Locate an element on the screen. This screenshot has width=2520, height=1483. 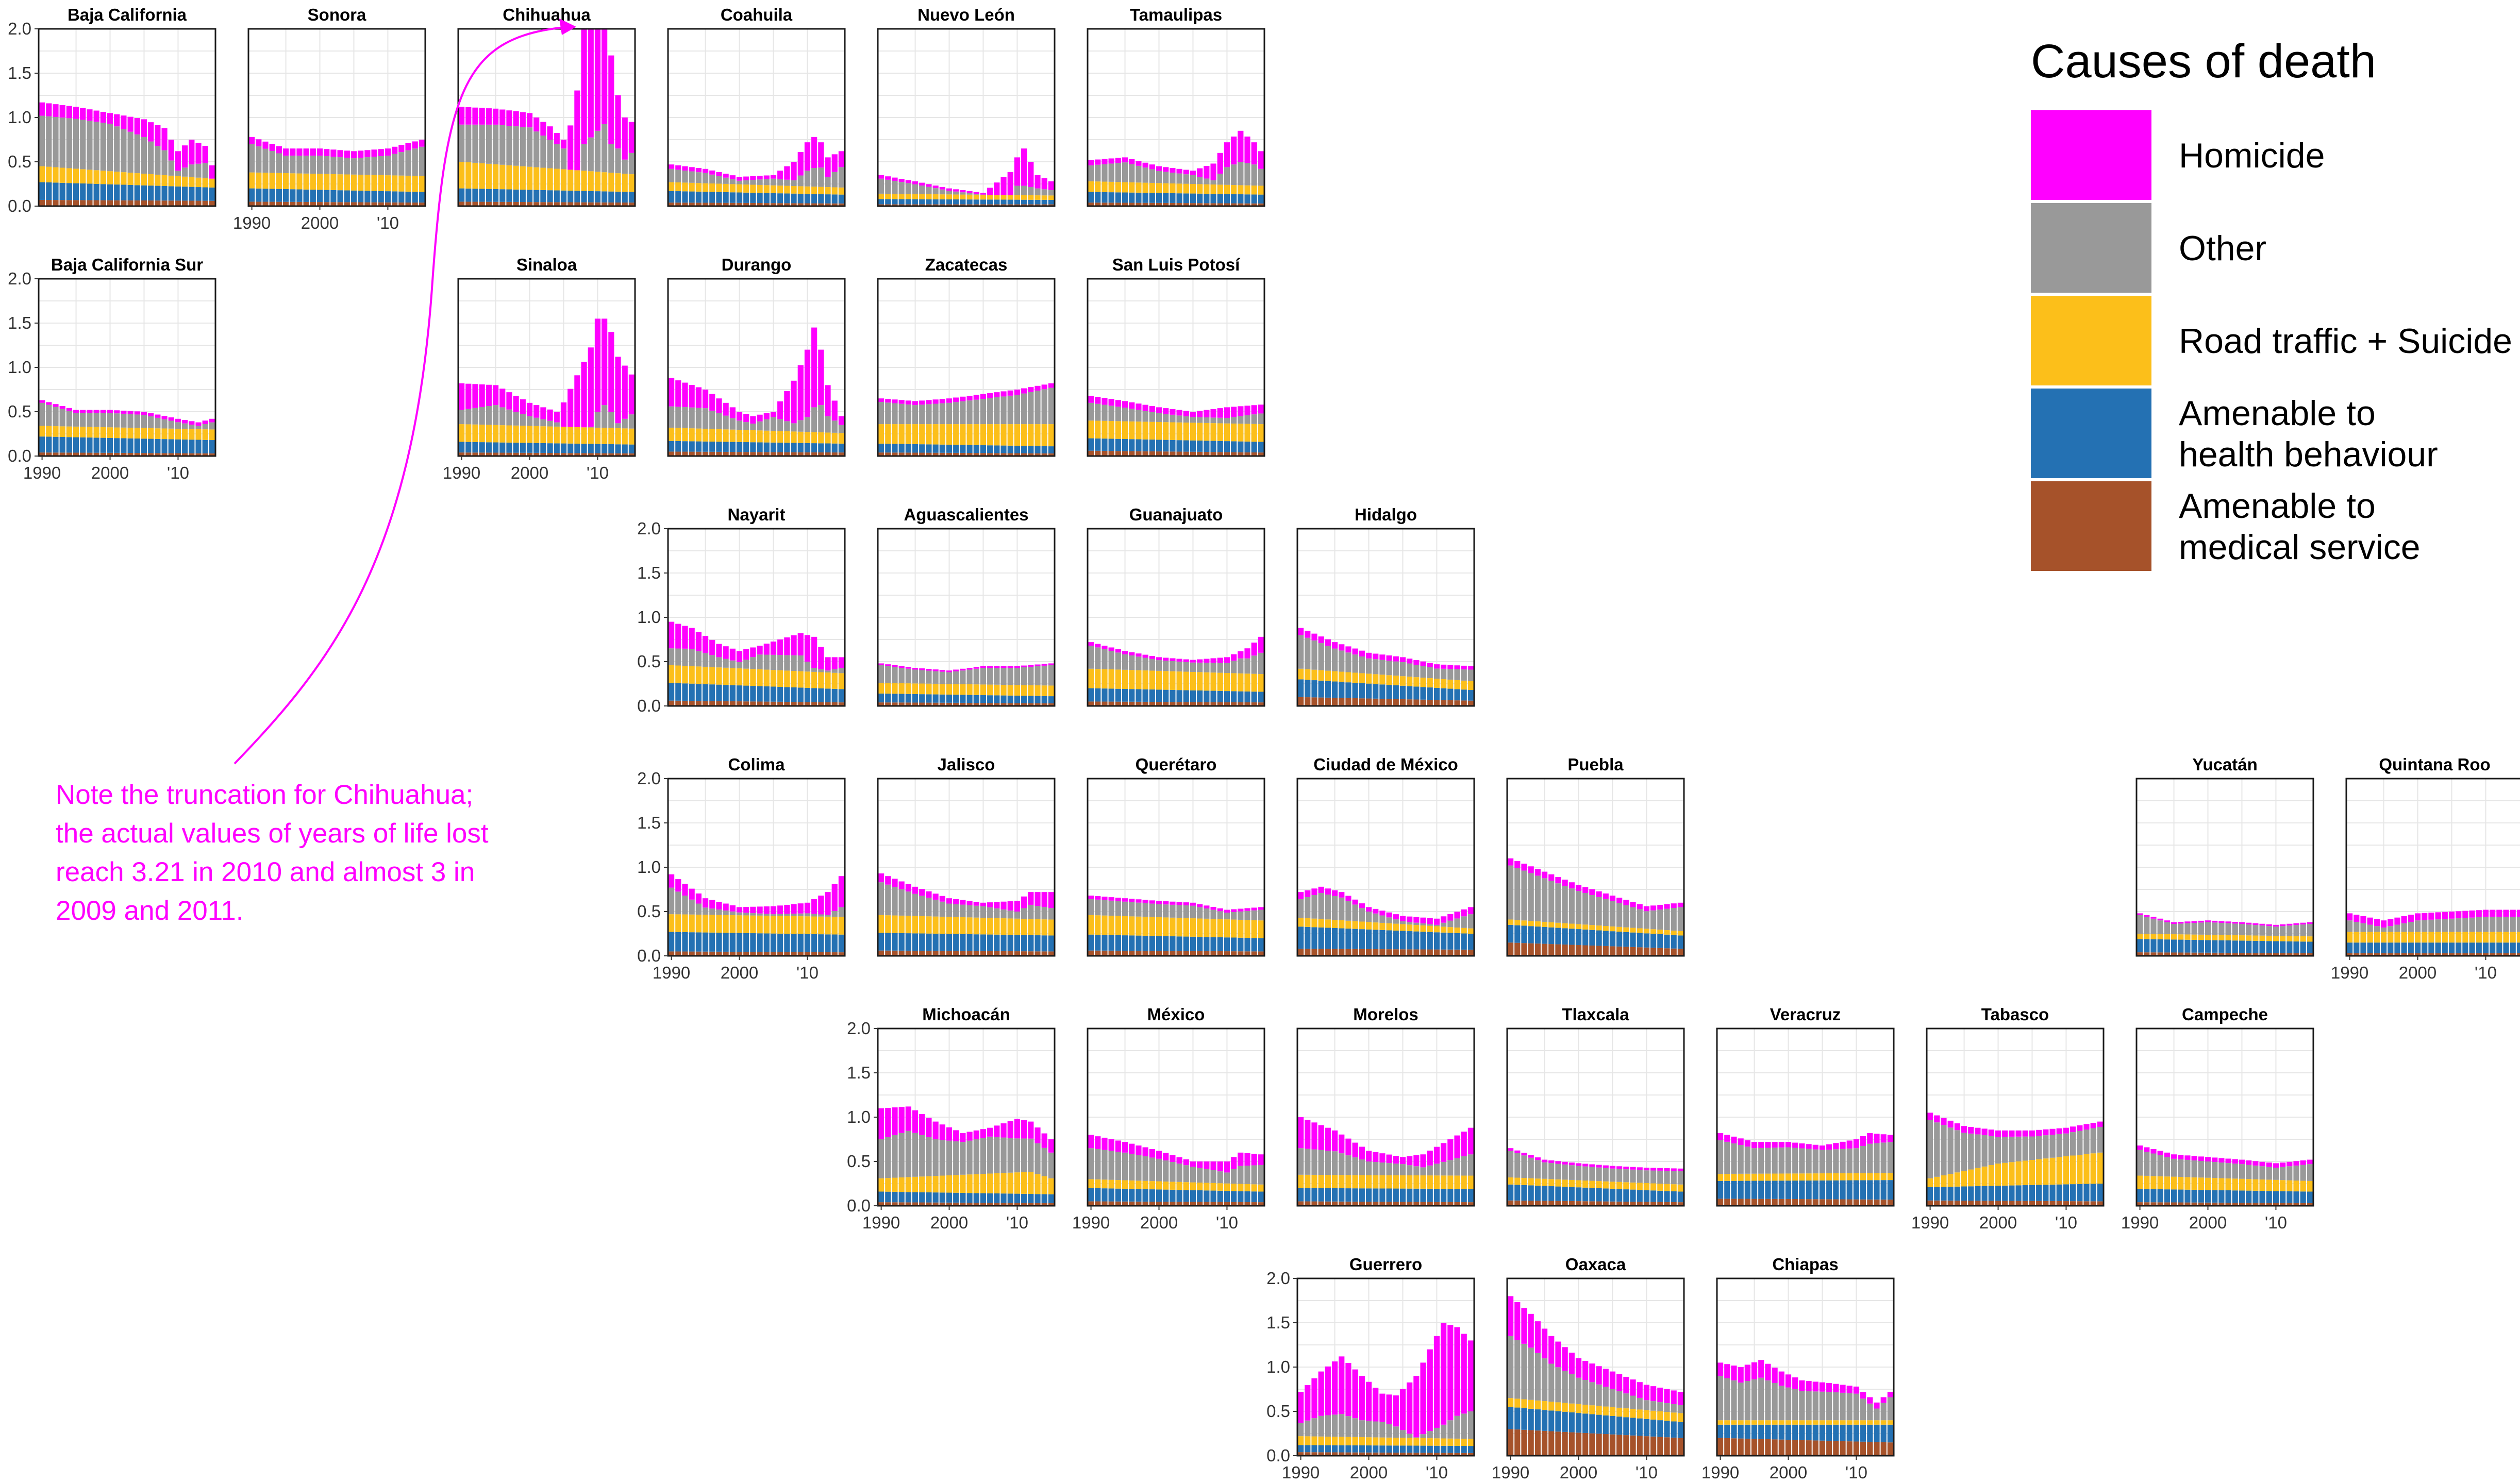
x-tick-label: 2000 is located at coordinates (1159, 1222).